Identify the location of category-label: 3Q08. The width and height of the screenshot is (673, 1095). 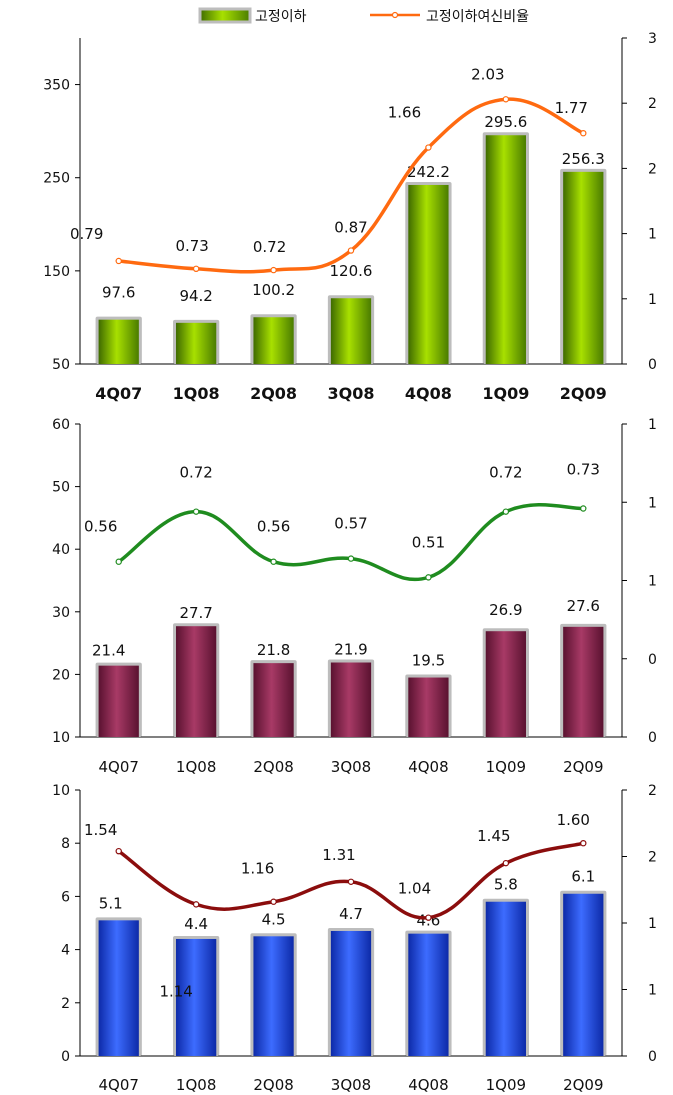
(351, 1085).